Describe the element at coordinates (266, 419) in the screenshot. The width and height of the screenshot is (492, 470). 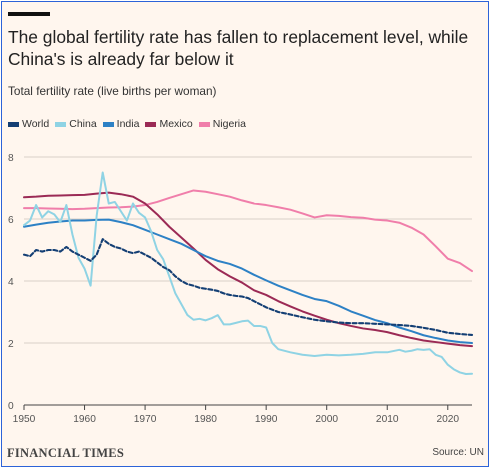
I see `x-tick-label-1990: 1990` at that location.